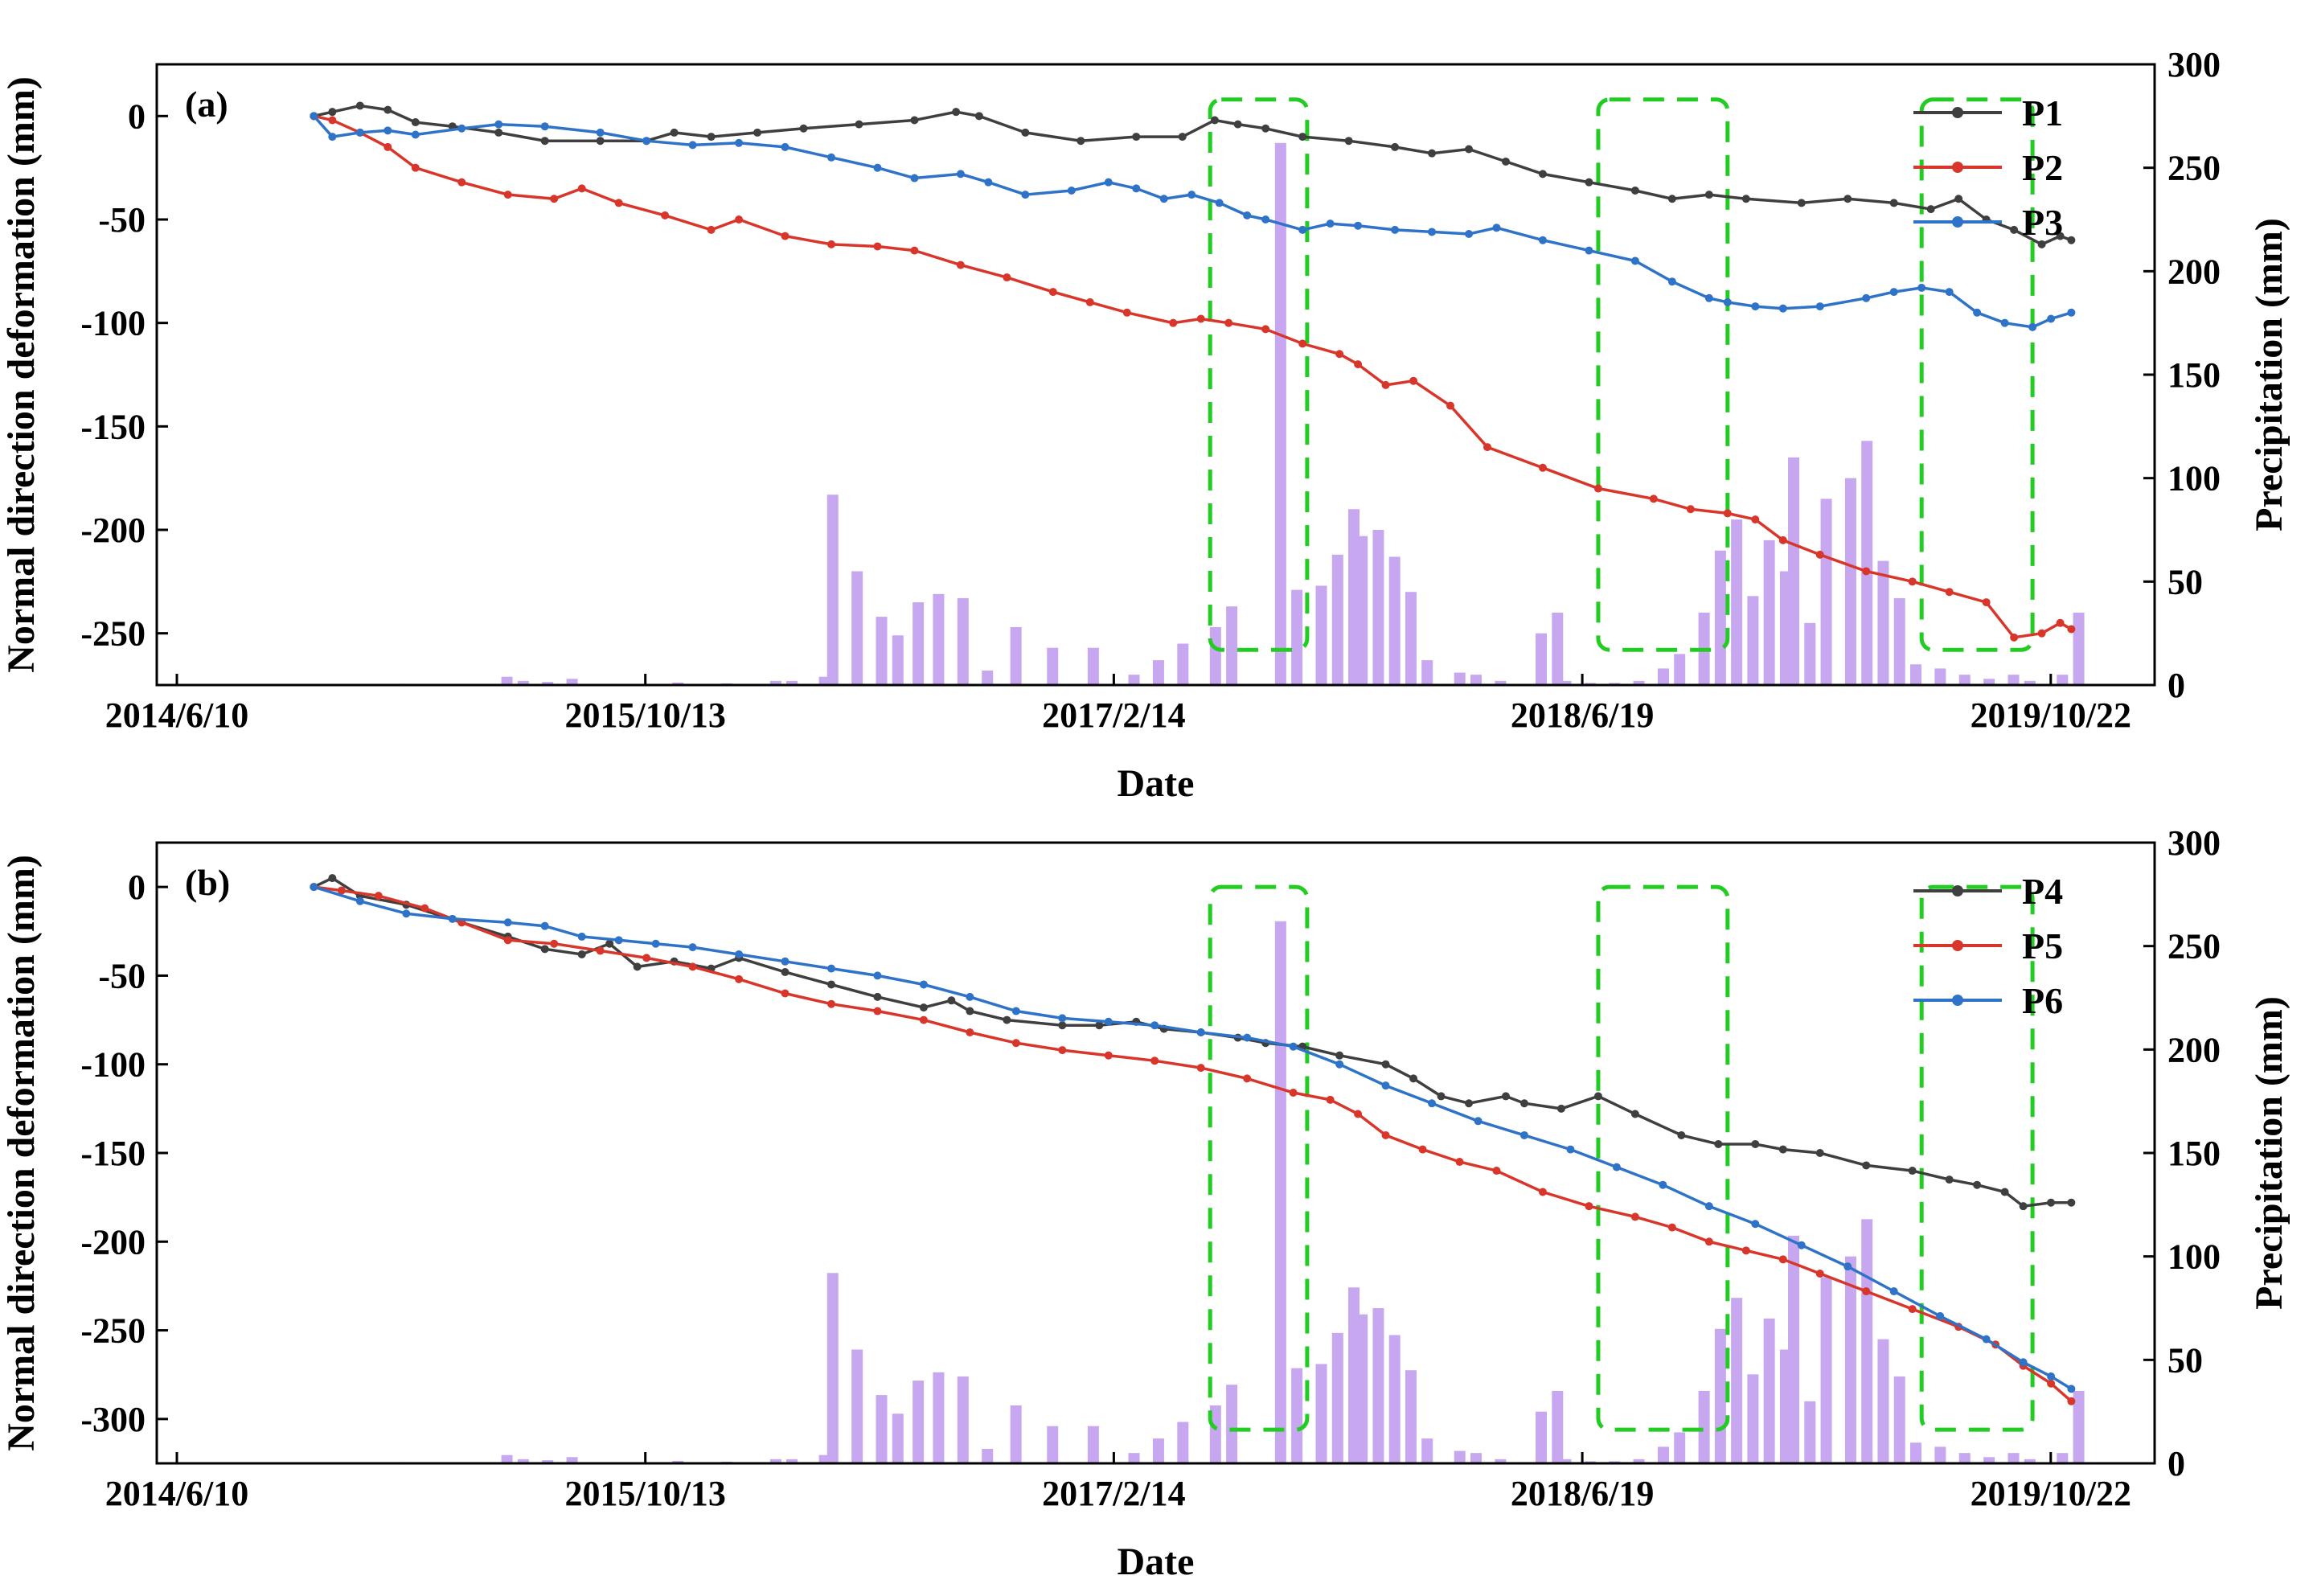 Image resolution: width=2313 pixels, height=1596 pixels. Describe the element at coordinates (113, 530) in the screenshot. I see `left-tick-label: -200` at that location.